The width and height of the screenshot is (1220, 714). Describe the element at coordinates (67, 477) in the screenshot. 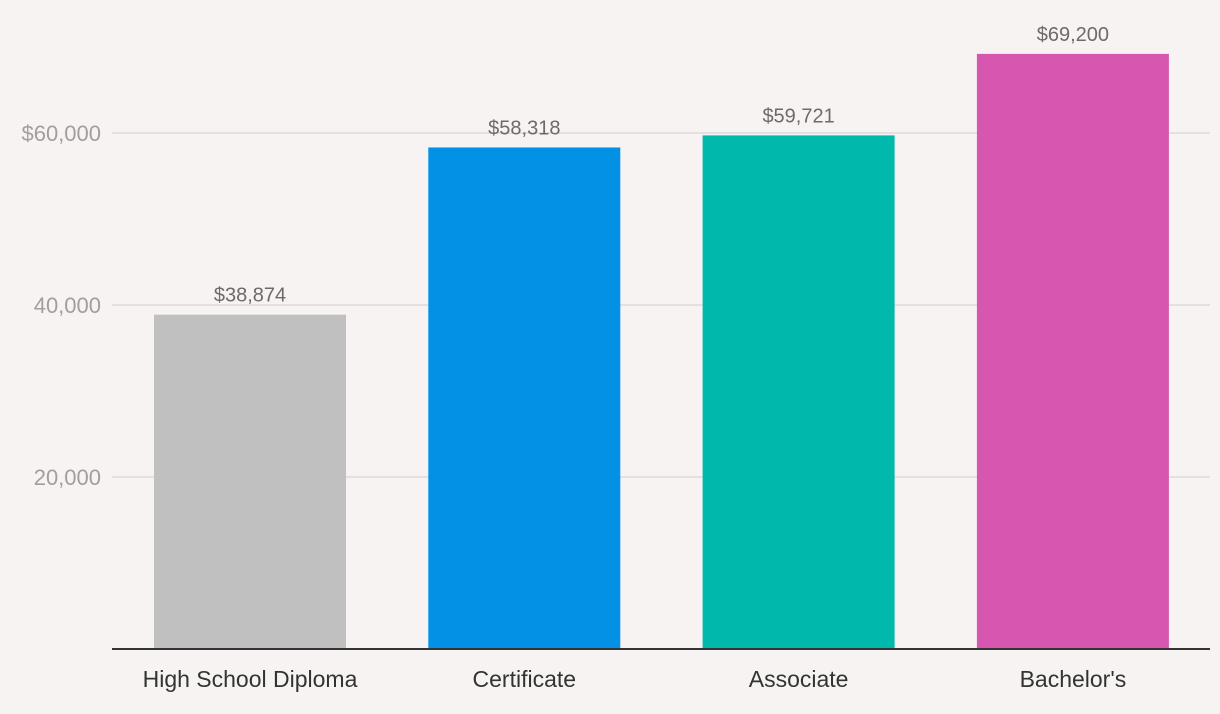

I see `y-tick-label: 20,000` at that location.